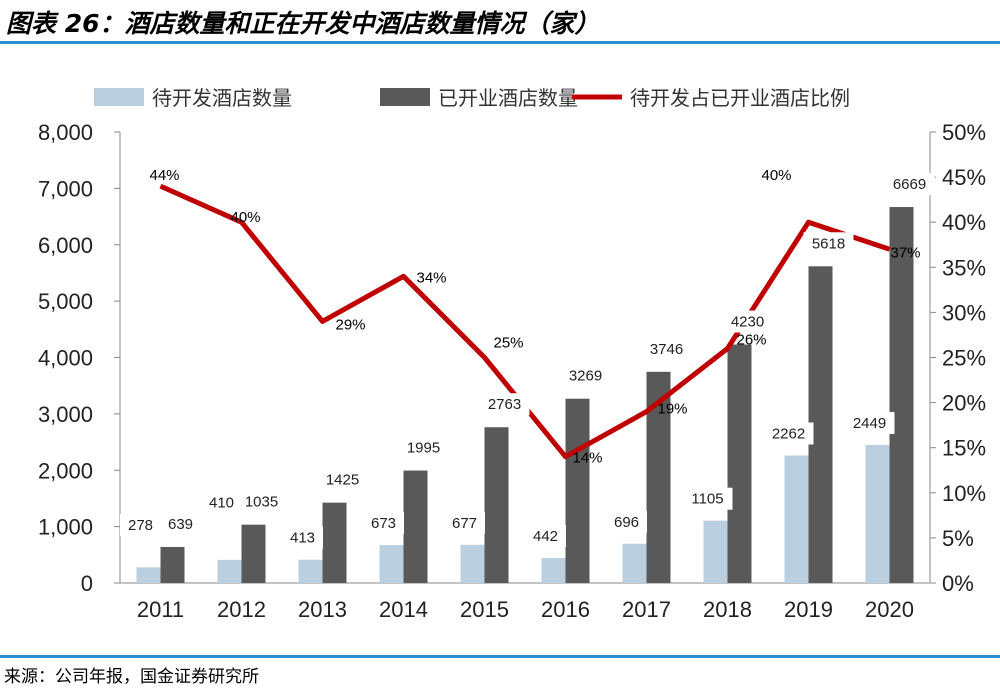 This screenshot has width=1000, height=688. What do you see at coordinates (504, 404) in the screenshot?
I see `open-value-label-text: 2763` at bounding box center [504, 404].